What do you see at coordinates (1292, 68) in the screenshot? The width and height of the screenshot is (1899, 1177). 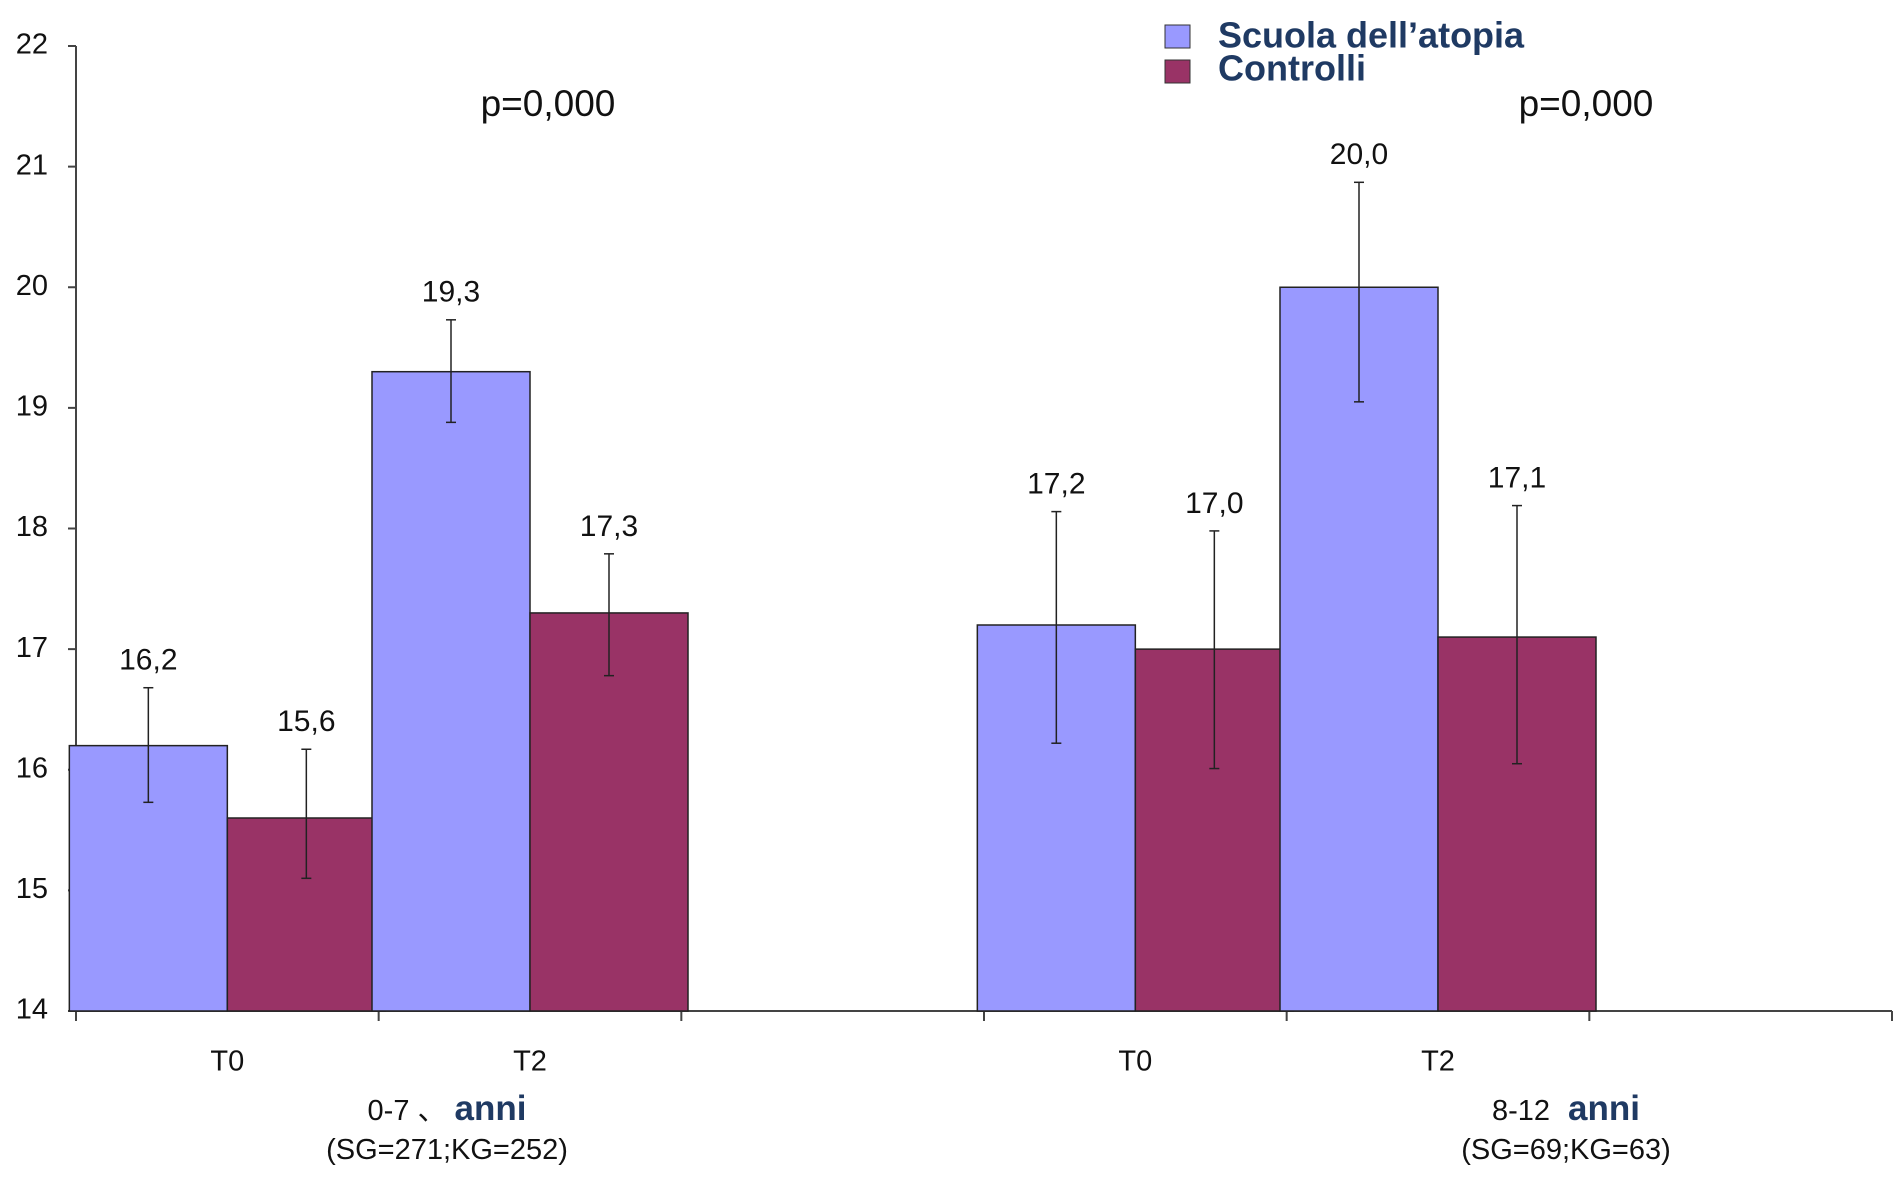 I see `legend-label-controlli: Controlli` at bounding box center [1292, 68].